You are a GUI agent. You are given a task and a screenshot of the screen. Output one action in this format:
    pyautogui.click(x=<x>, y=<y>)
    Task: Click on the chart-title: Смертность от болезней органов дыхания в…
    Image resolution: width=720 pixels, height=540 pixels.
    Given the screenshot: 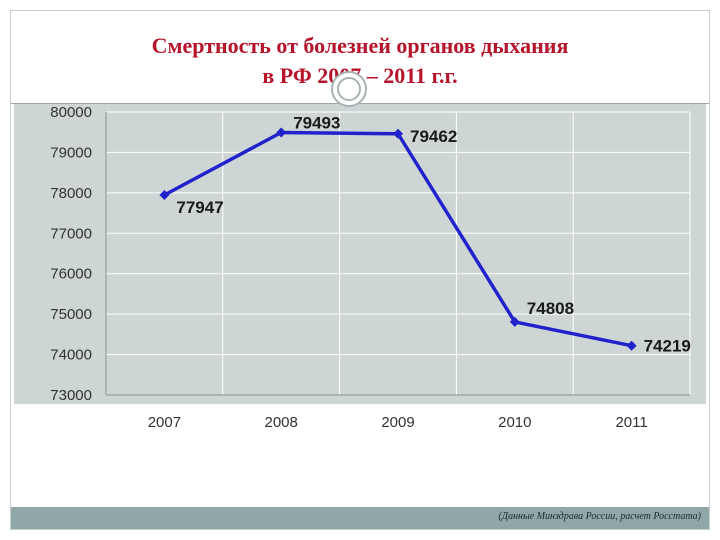 What is the action you would take?
    pyautogui.click(x=360, y=61)
    